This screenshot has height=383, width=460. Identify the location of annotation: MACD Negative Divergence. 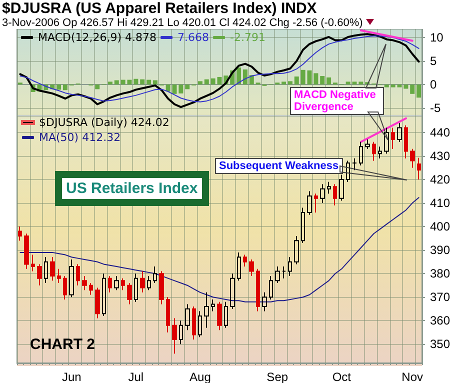
(337, 101).